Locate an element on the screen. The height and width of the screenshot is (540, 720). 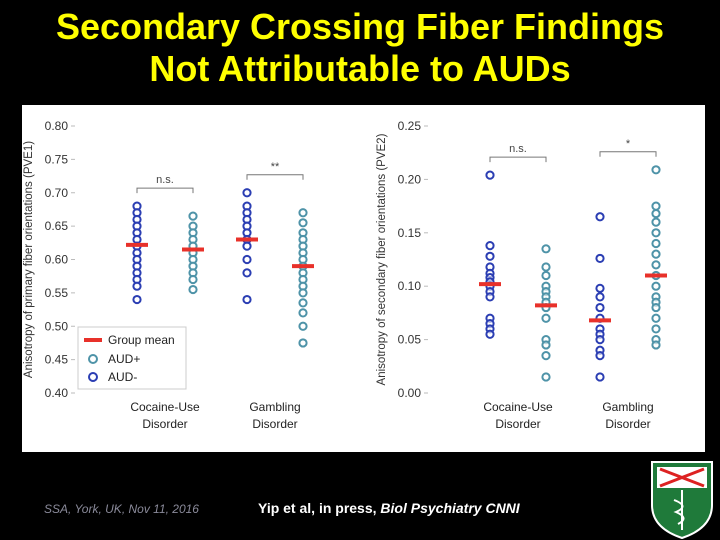
y-tick-label: 0.45 is located at coordinates (57, 360).